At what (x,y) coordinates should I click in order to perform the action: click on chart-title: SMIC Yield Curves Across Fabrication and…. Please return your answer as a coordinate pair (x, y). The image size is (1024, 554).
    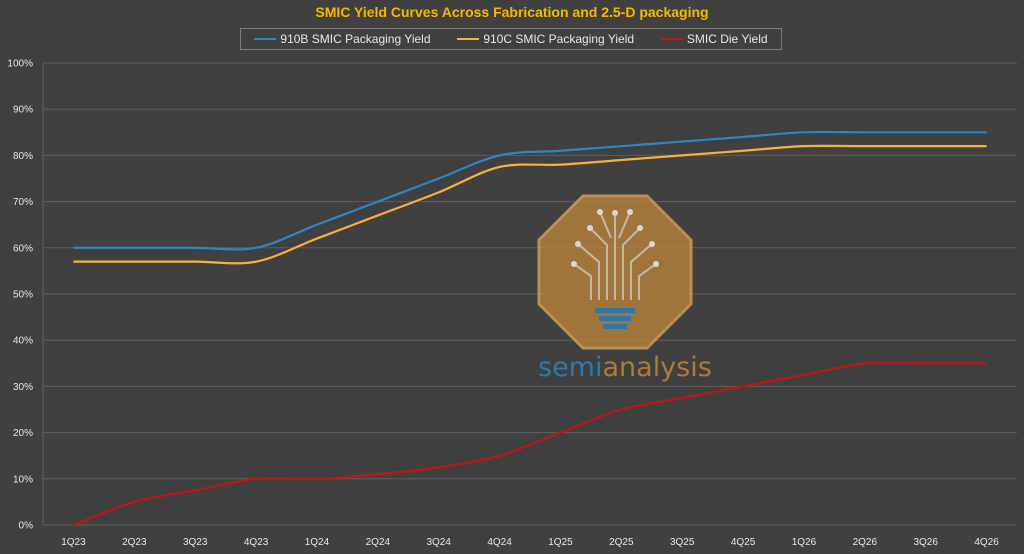
    Looking at the image, I should click on (512, 12).